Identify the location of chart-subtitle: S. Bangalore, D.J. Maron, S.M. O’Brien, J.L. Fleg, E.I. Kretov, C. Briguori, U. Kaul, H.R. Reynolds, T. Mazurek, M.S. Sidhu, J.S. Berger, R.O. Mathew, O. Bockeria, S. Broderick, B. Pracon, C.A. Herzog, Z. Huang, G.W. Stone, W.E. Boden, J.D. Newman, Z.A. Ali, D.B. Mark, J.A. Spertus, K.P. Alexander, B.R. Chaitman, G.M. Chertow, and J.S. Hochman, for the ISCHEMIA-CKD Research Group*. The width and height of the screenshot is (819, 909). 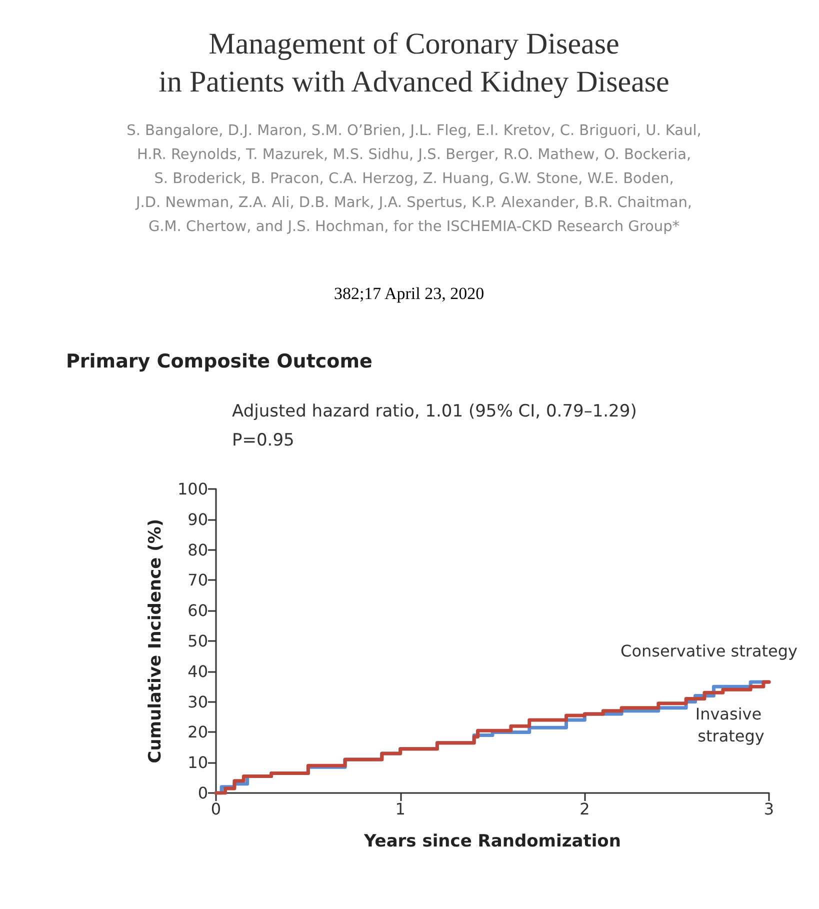
(414, 179).